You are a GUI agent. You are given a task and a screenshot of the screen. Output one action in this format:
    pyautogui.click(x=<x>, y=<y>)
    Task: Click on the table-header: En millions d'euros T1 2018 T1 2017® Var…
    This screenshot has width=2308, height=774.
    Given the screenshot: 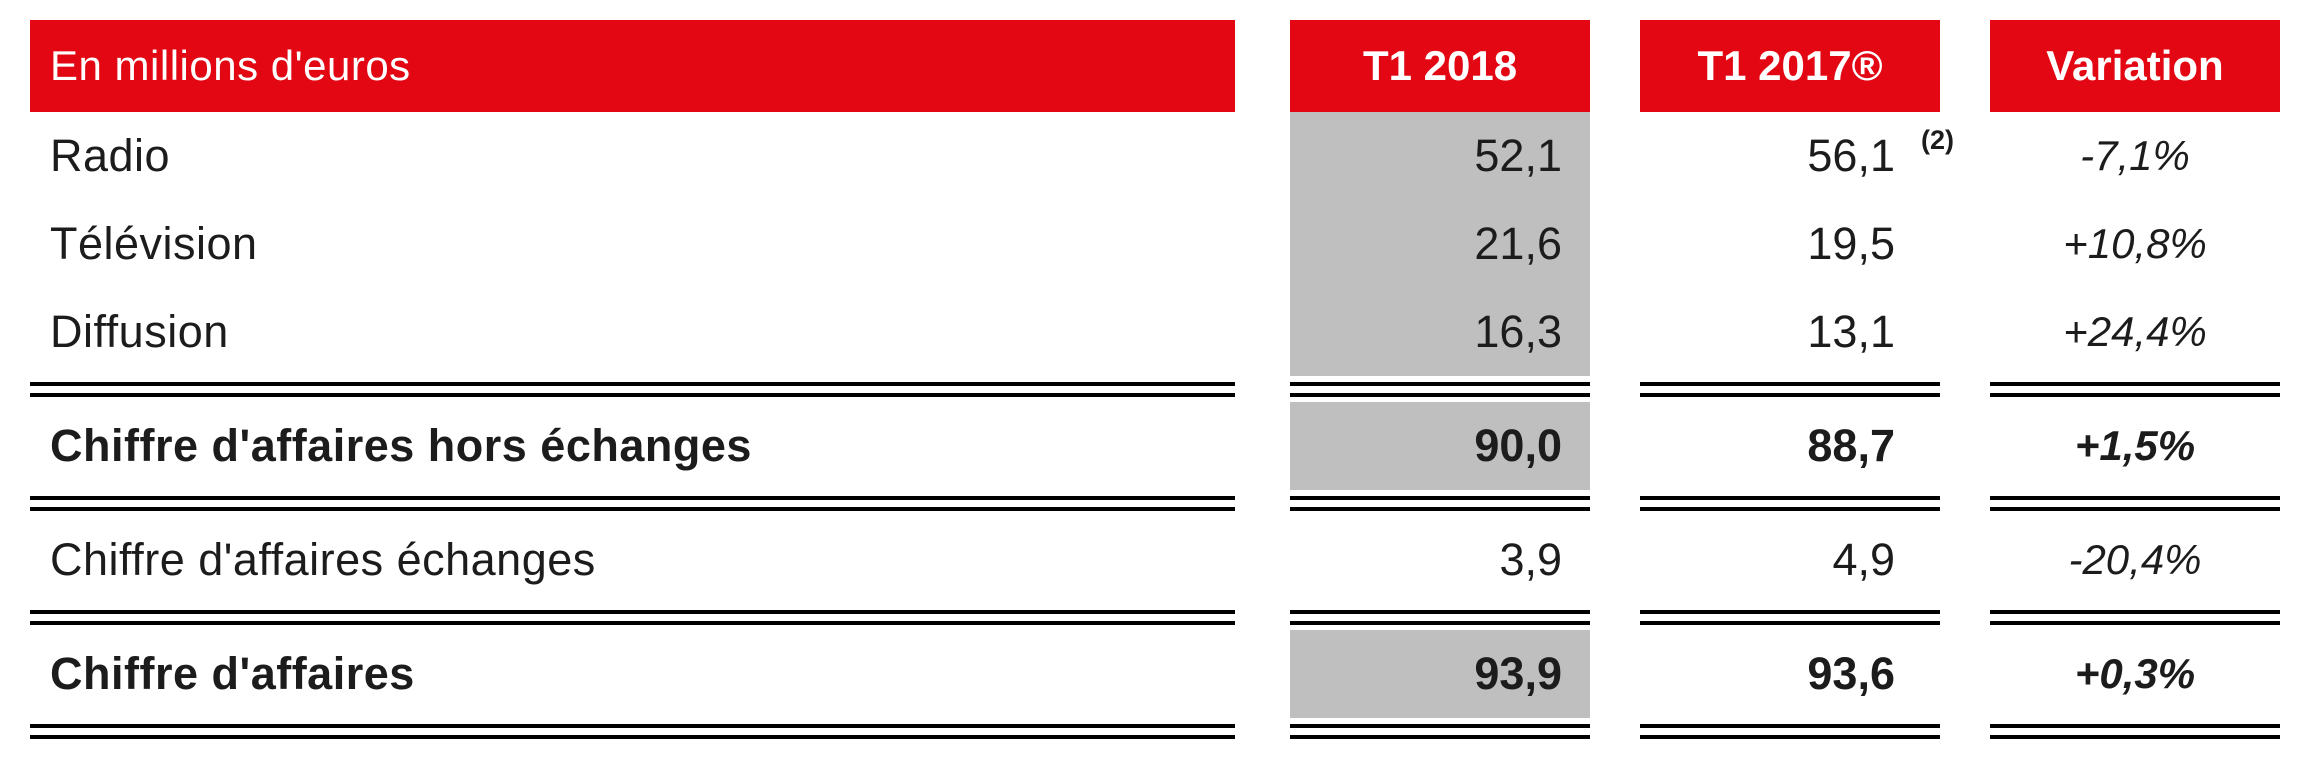 What is the action you would take?
    pyautogui.click(x=1169, y=66)
    